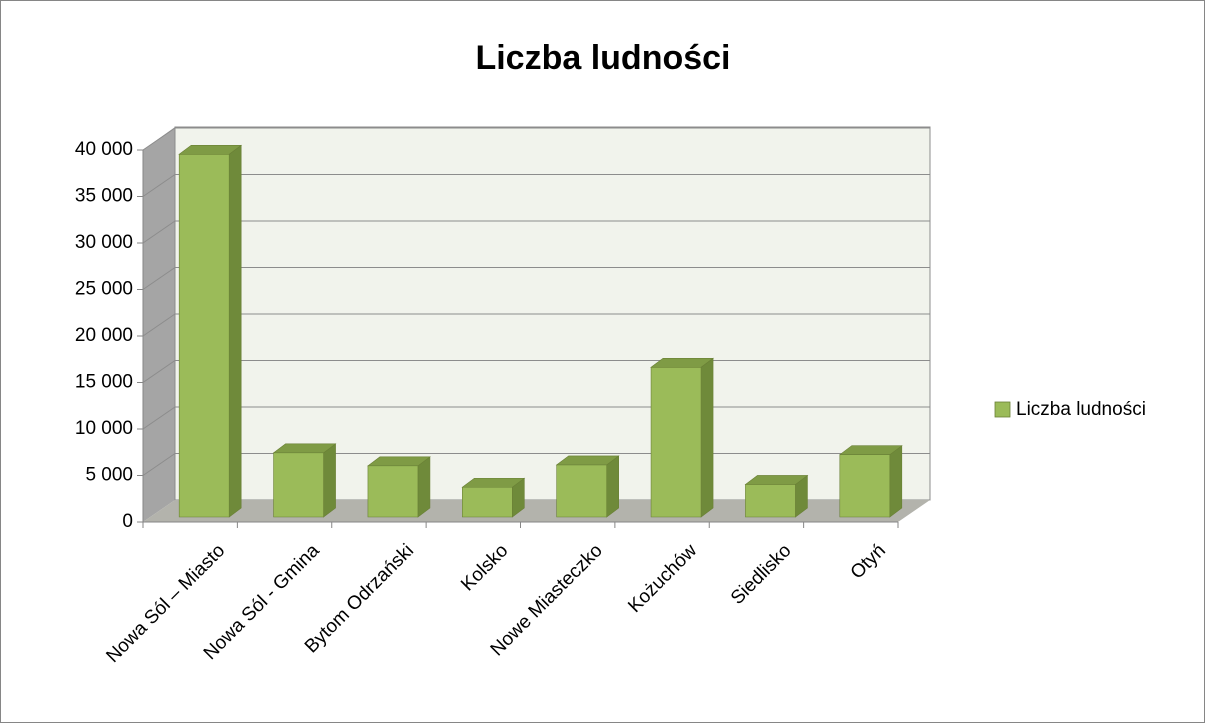 The height and width of the screenshot is (724, 1206). Describe the element at coordinates (1002, 409) in the screenshot. I see `legend-swatch` at that location.